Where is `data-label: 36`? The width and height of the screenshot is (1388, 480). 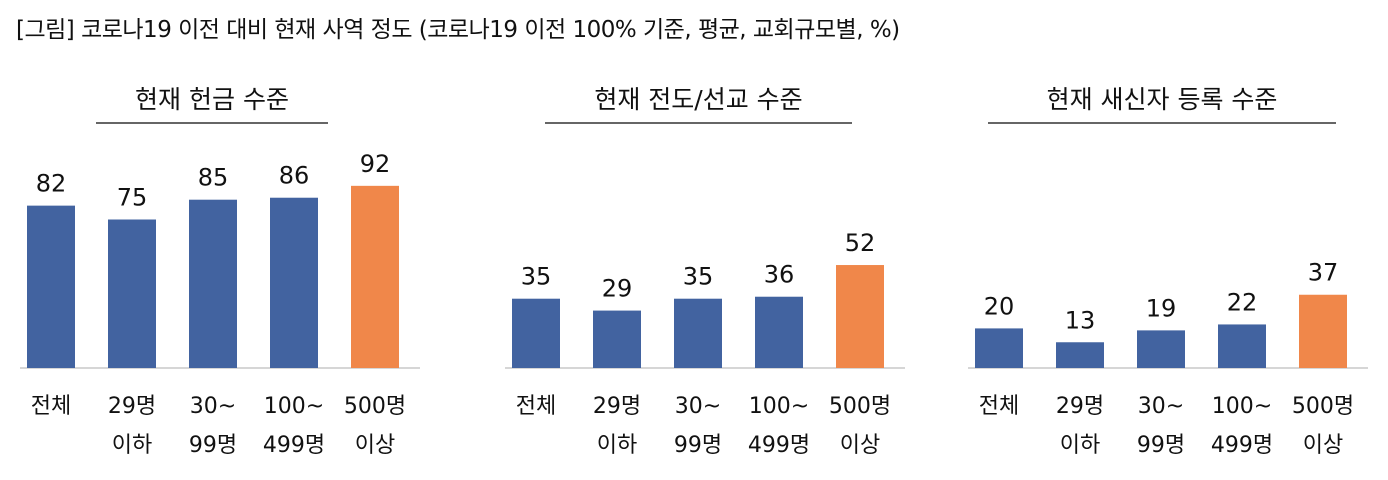 data-label: 36 is located at coordinates (779, 275).